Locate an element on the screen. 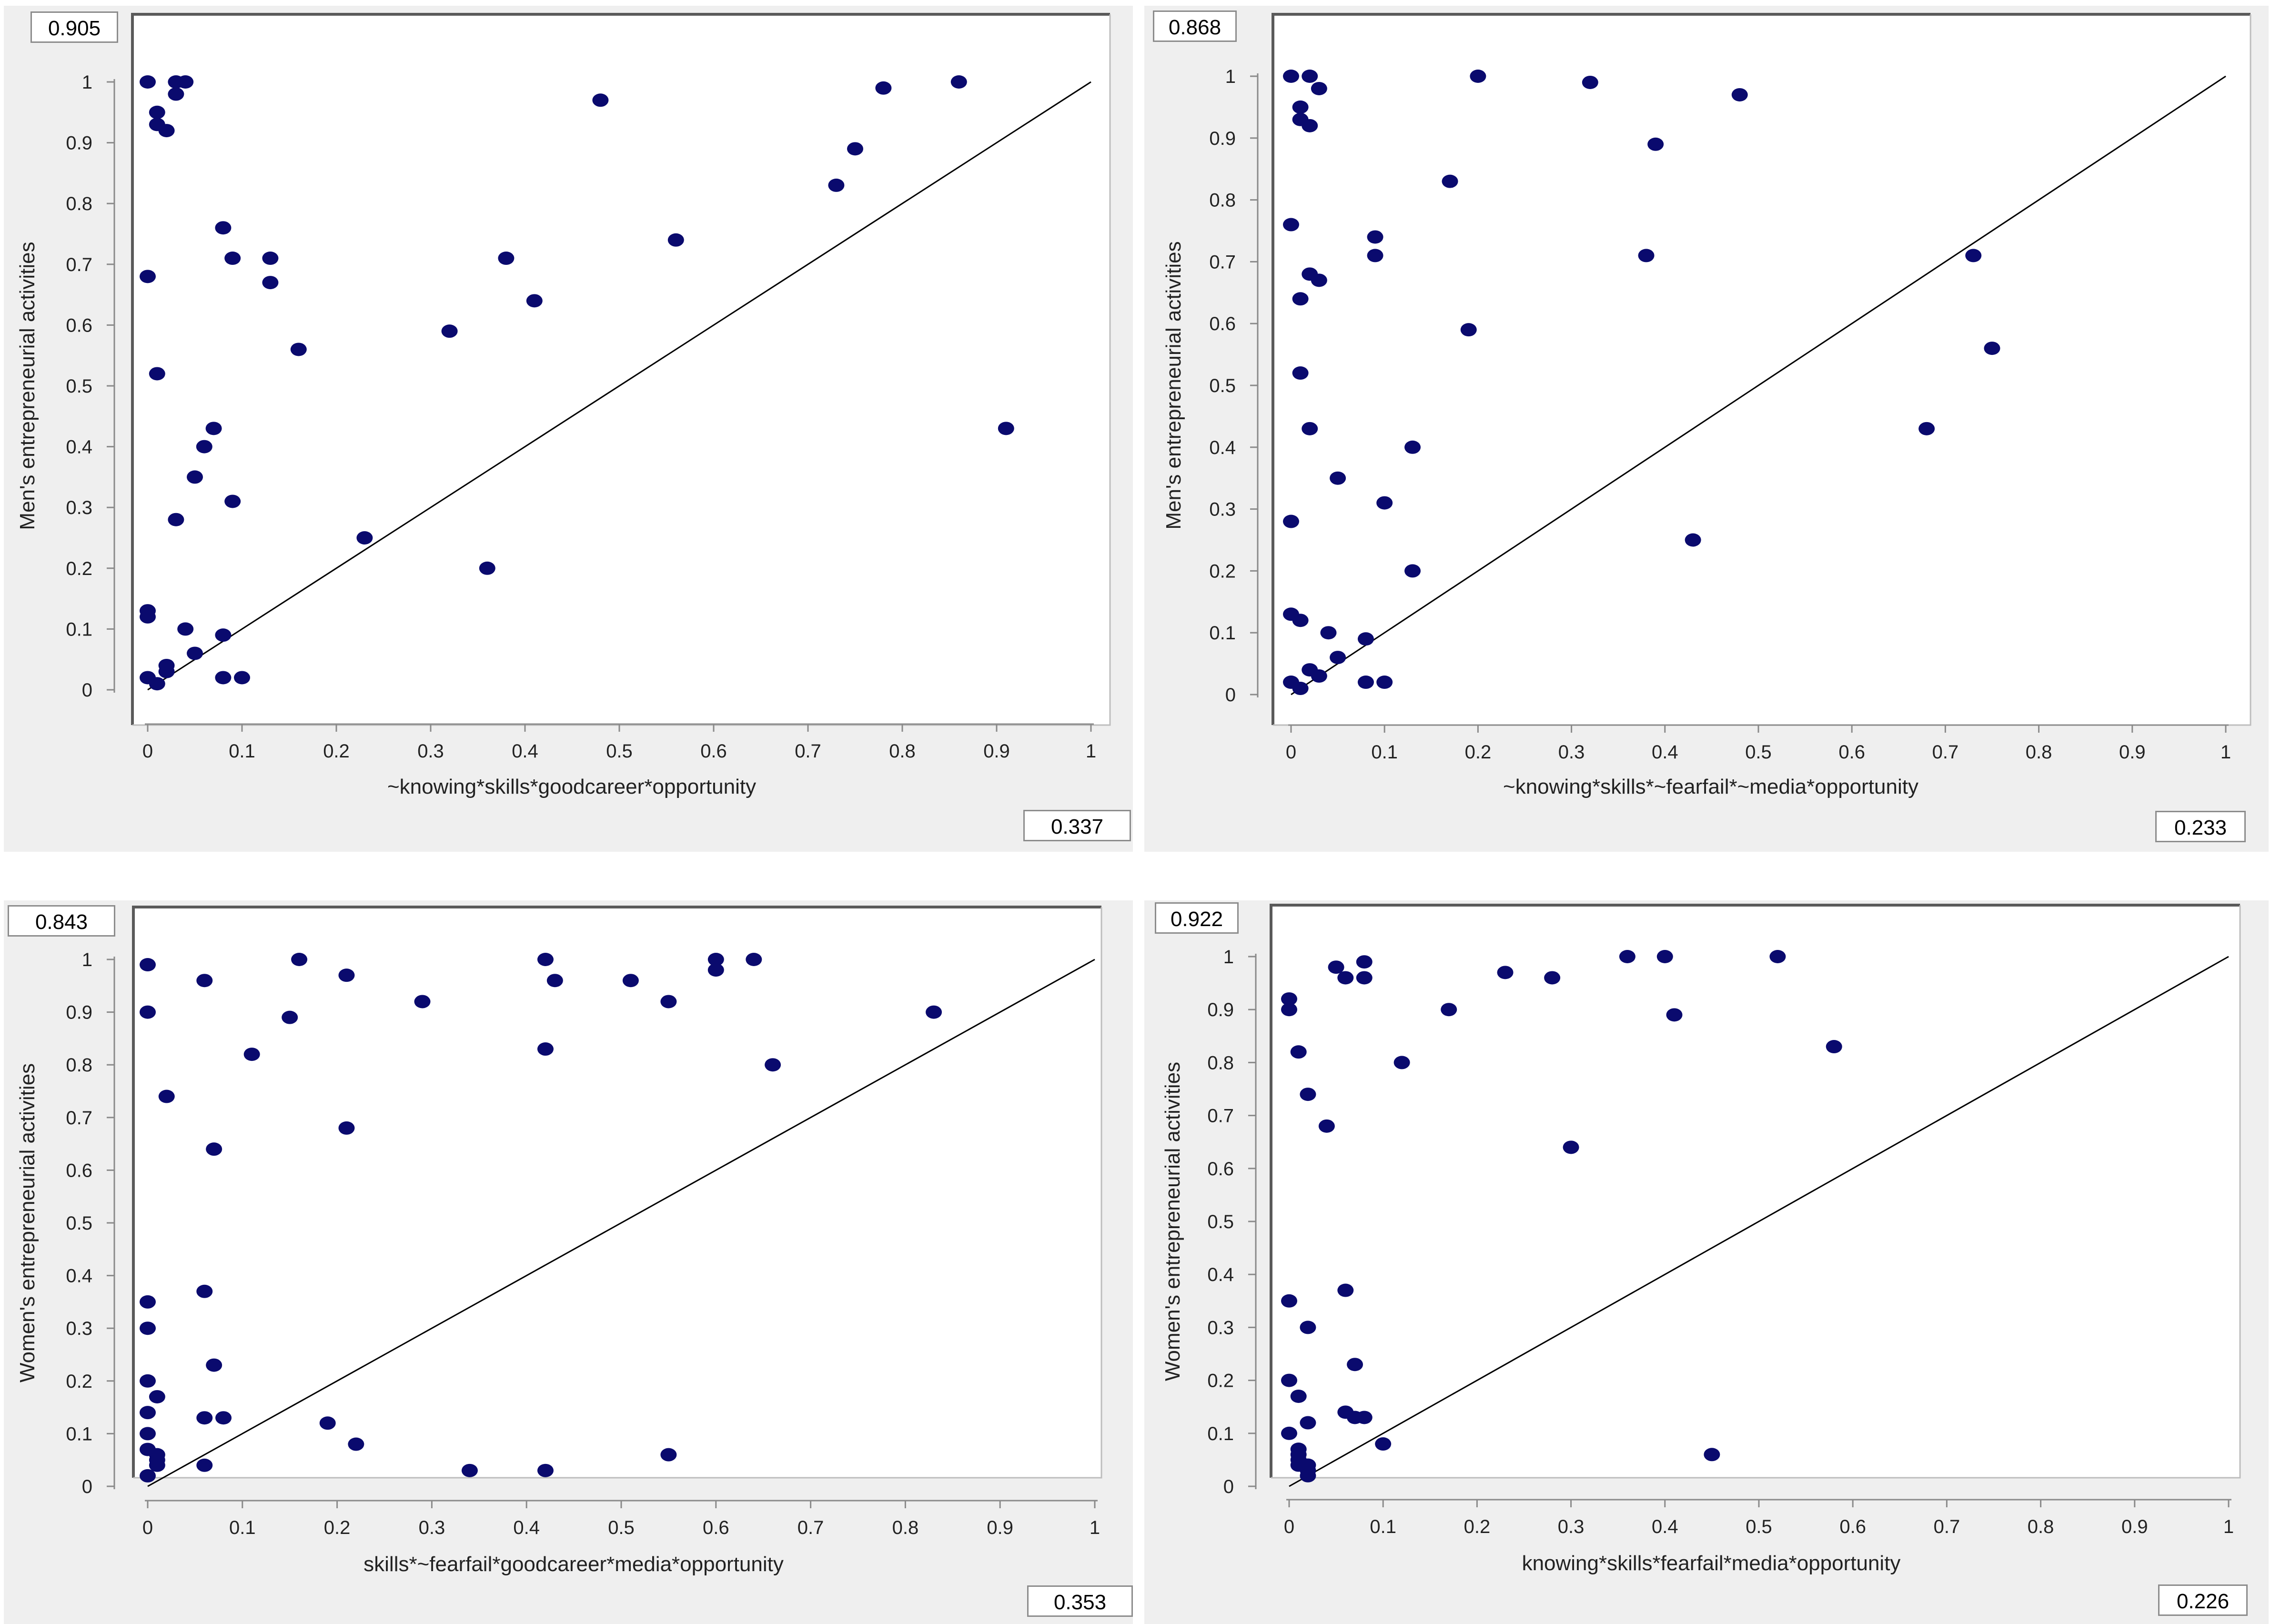 This screenshot has height=1624, width=2271. x-tick-label: 0.6 is located at coordinates (713, 751).